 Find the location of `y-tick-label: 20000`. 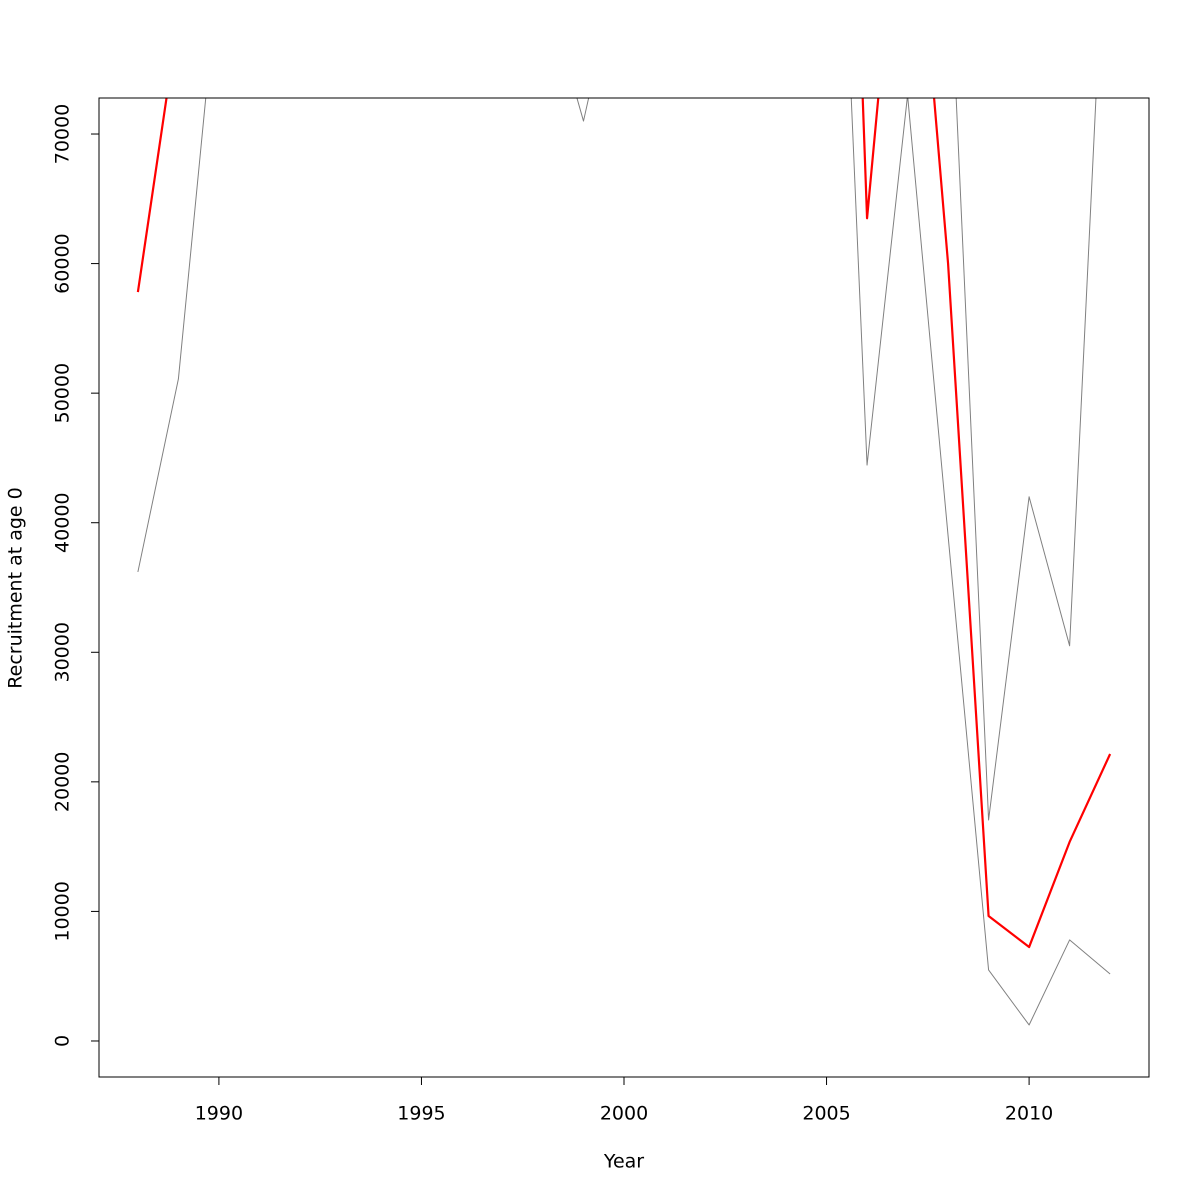

y-tick-label: 20000 is located at coordinates (63, 782).